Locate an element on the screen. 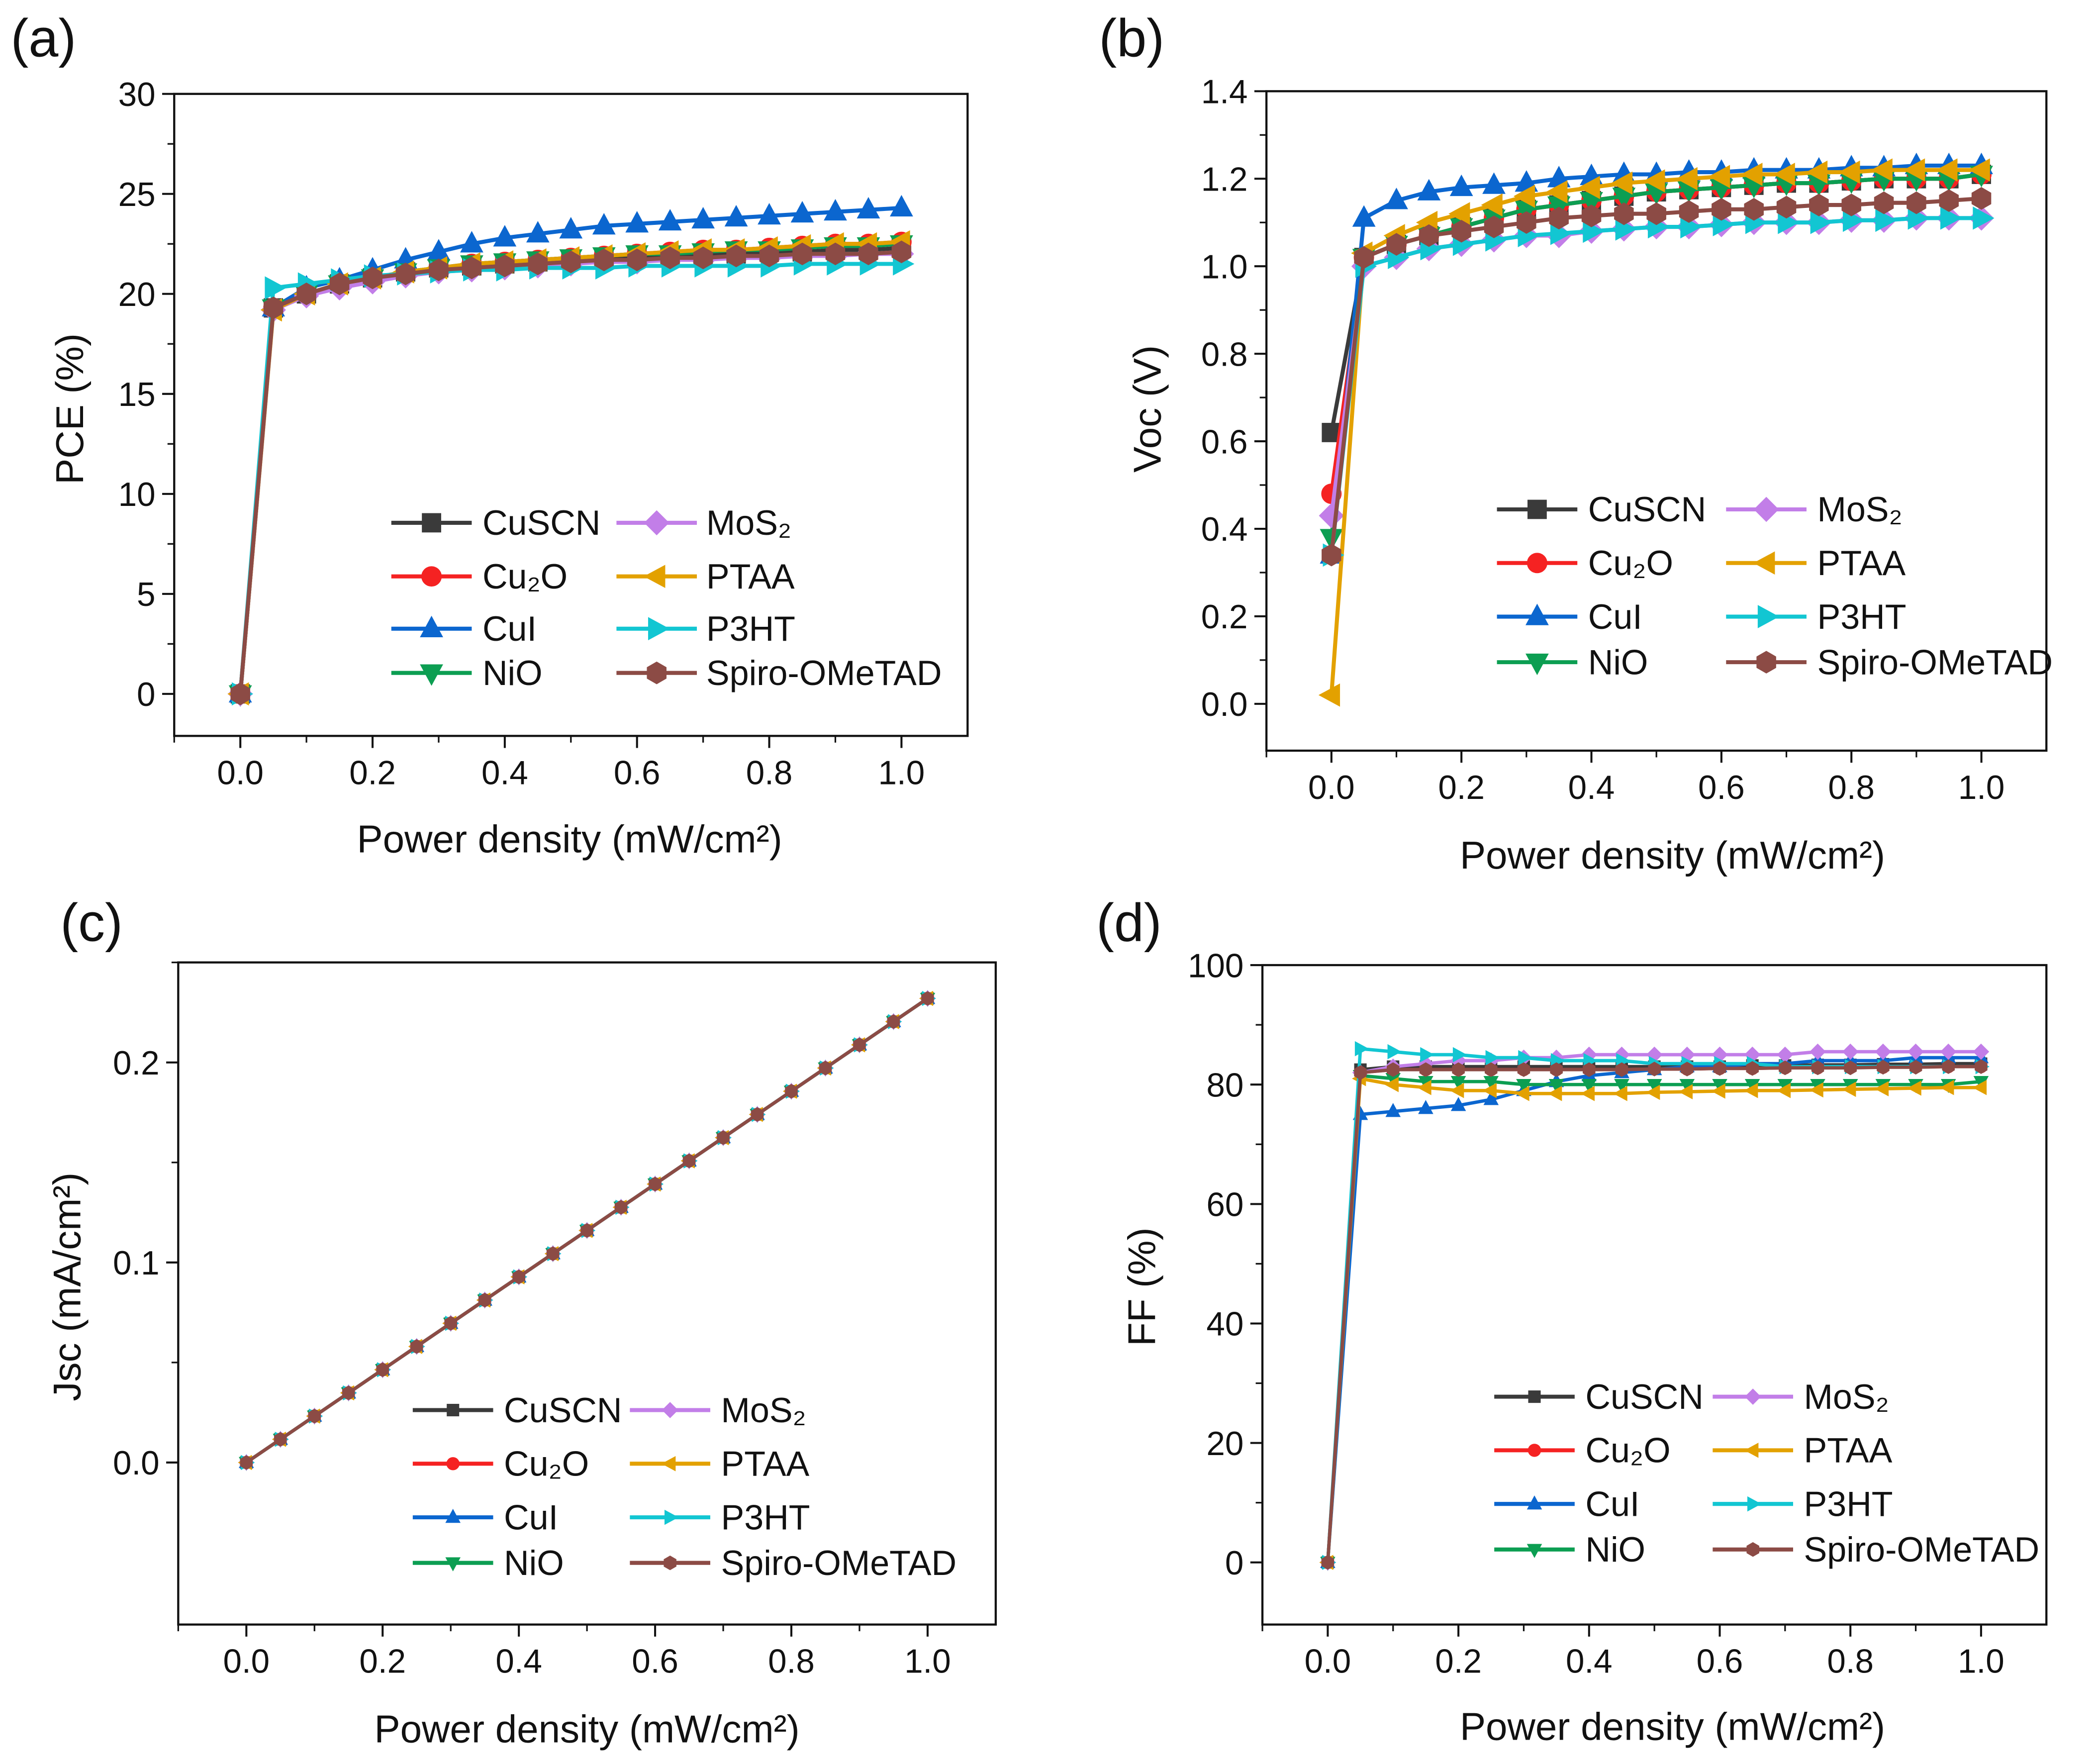 The width and height of the screenshot is (2100, 1764). legend-label: Spiro-OMeTAD is located at coordinates (824, 673).